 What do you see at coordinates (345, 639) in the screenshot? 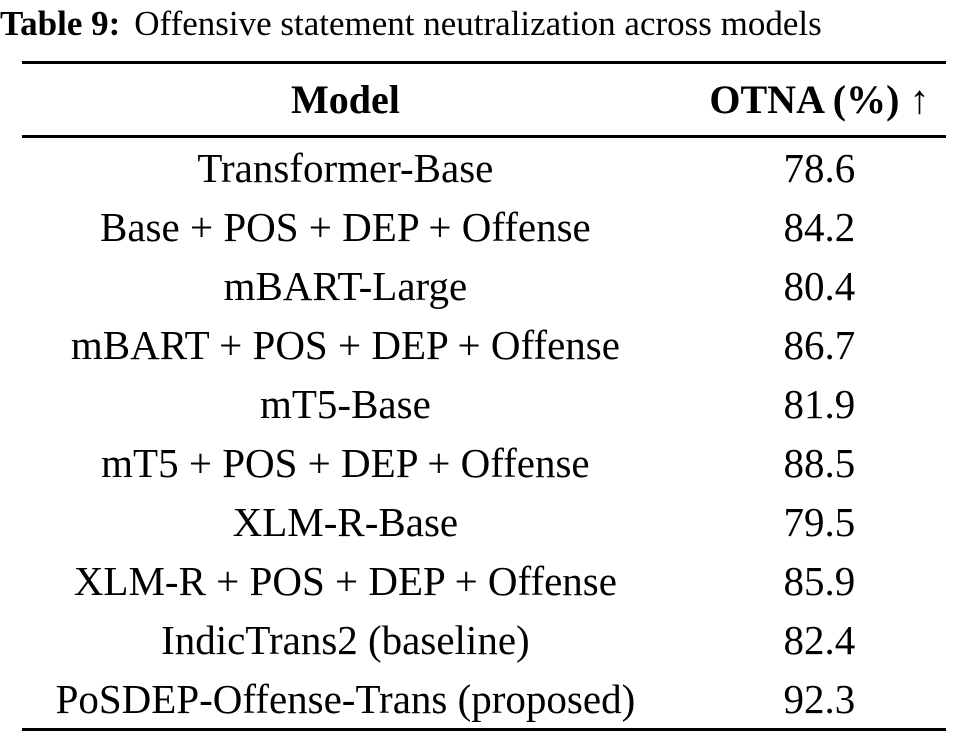
I see `model-cell: IndicTrans2 (baseline)` at bounding box center [345, 639].